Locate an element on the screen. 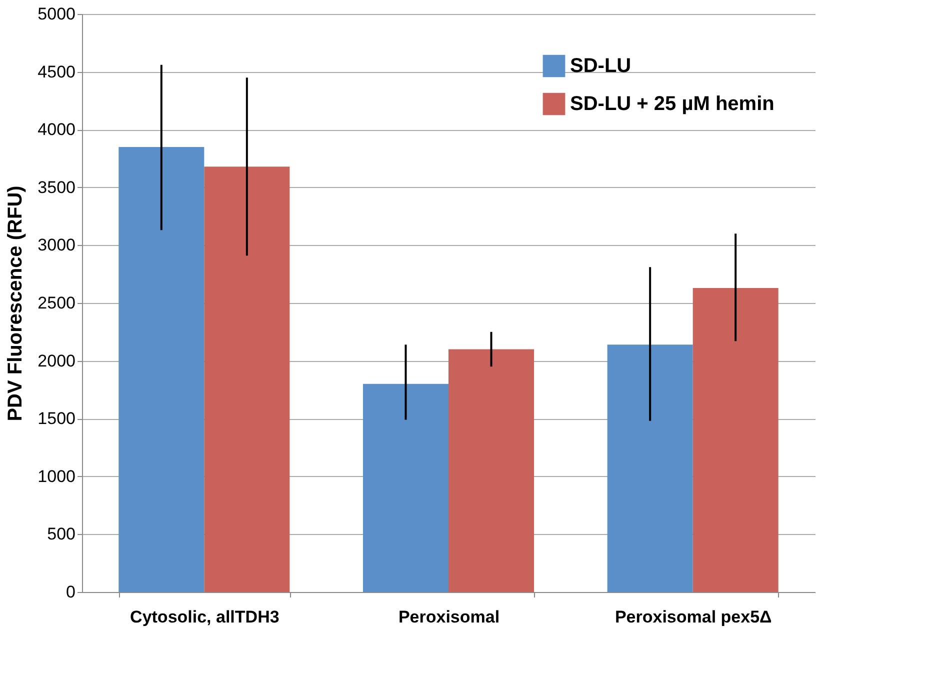  legend-label: SD-LU + 25 µM hemin is located at coordinates (672, 104).